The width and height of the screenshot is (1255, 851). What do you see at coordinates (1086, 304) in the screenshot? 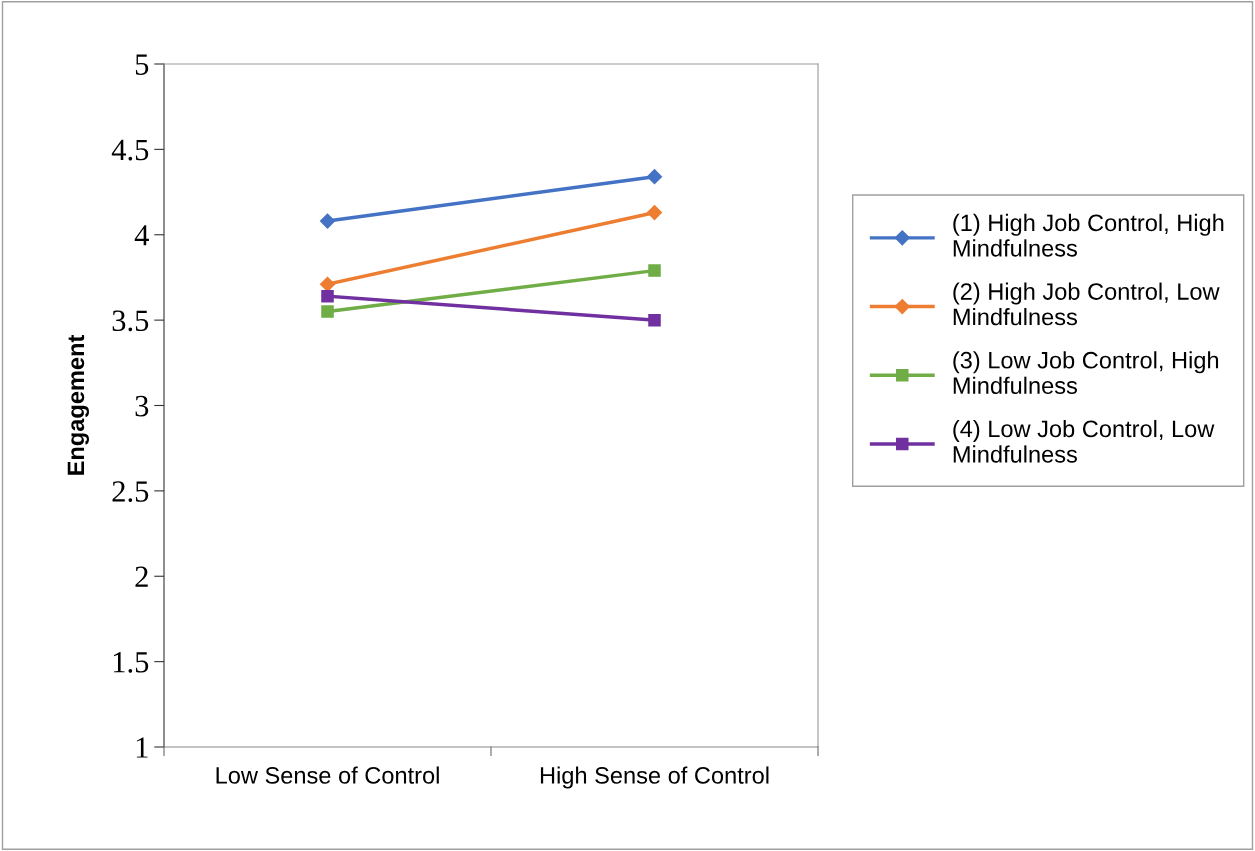
I see `legend-label: (2) High Job Control, Low Mindfulness` at bounding box center [1086, 304].